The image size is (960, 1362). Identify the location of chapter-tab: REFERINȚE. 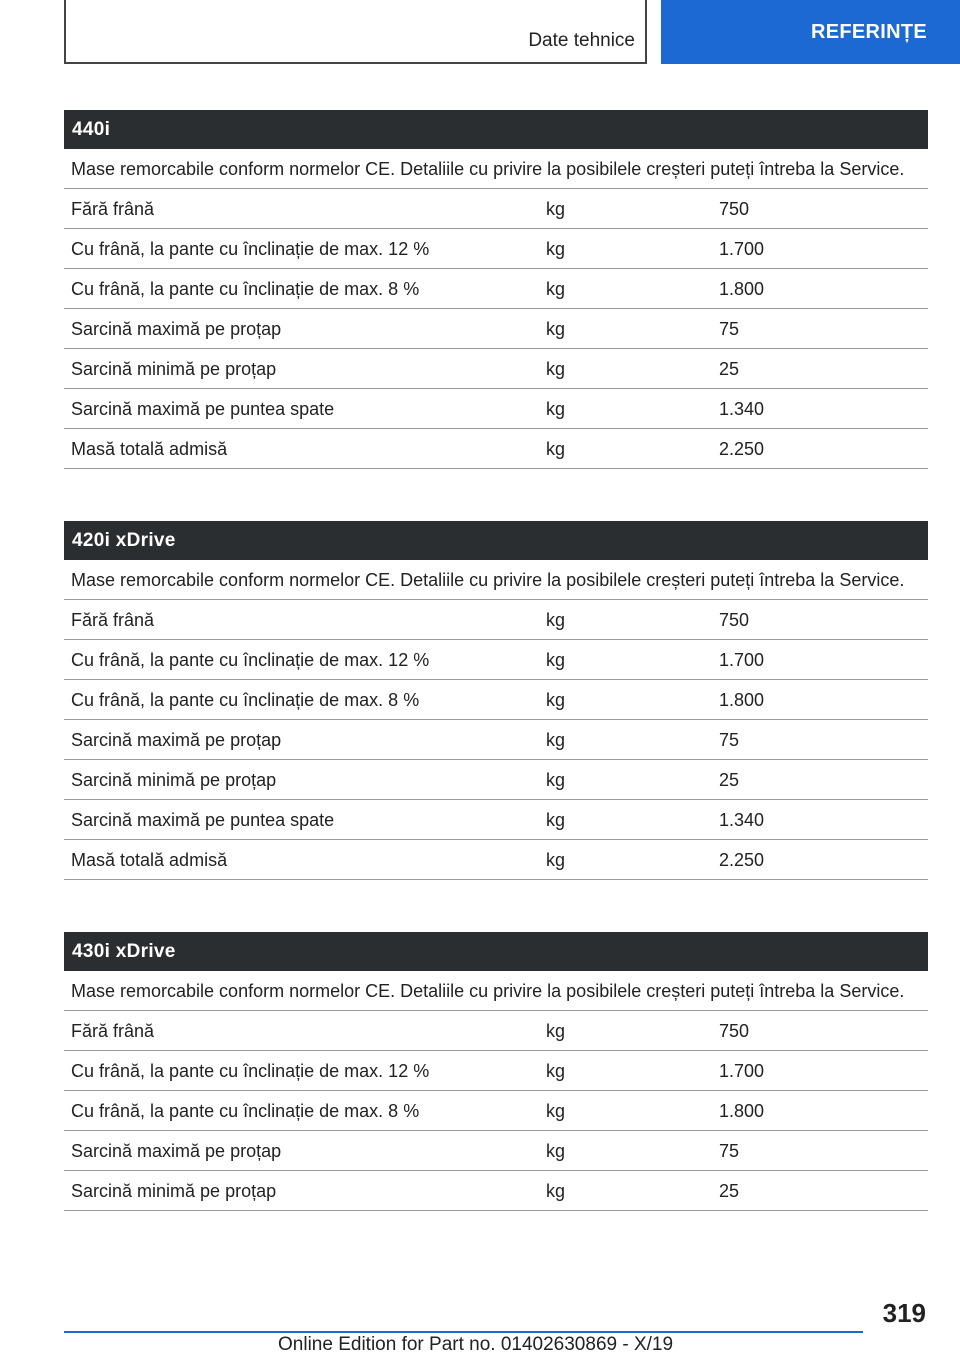
(810, 32).